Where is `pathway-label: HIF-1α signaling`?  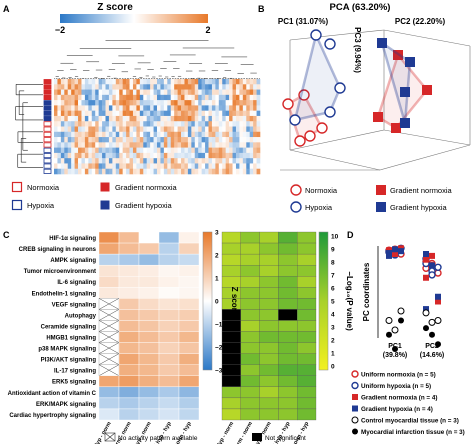
pathway-label: HIF-1α signaling is located at coordinates (72, 239).